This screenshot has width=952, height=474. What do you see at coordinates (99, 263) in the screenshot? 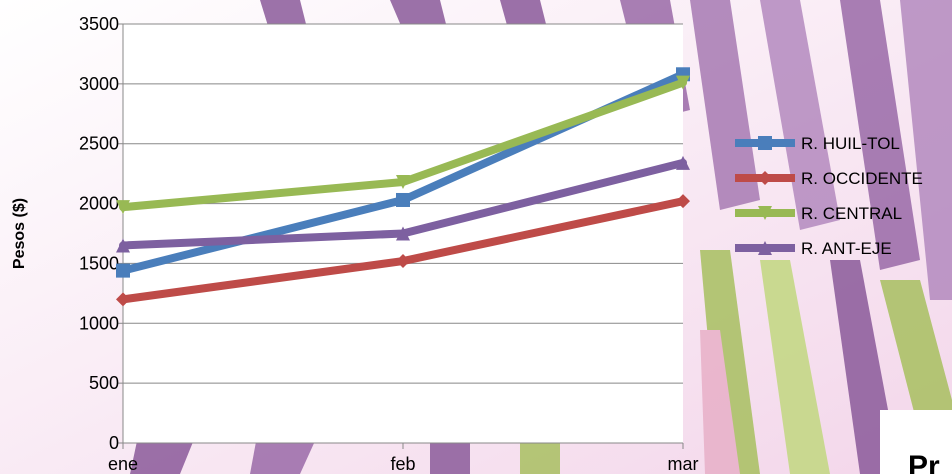
I see `y-tick-label: 1500` at bounding box center [99, 263].